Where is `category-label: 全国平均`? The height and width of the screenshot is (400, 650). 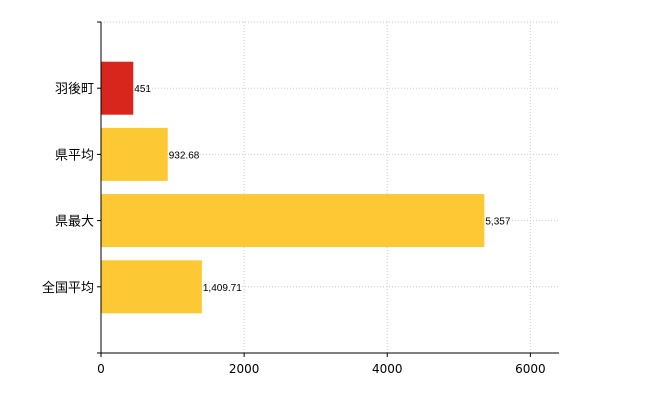 category-label: 全国平均 is located at coordinates (68, 288).